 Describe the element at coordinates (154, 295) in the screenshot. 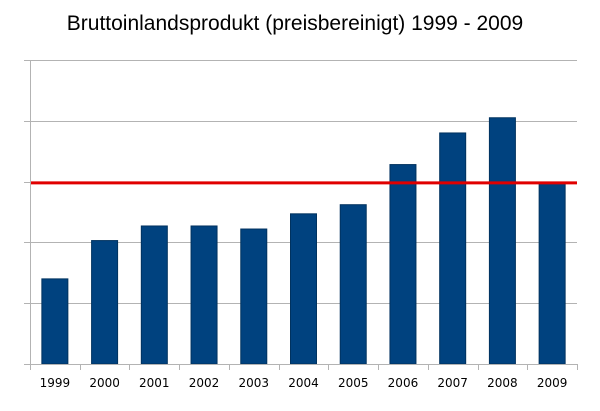

I see `bar-2001` at that location.